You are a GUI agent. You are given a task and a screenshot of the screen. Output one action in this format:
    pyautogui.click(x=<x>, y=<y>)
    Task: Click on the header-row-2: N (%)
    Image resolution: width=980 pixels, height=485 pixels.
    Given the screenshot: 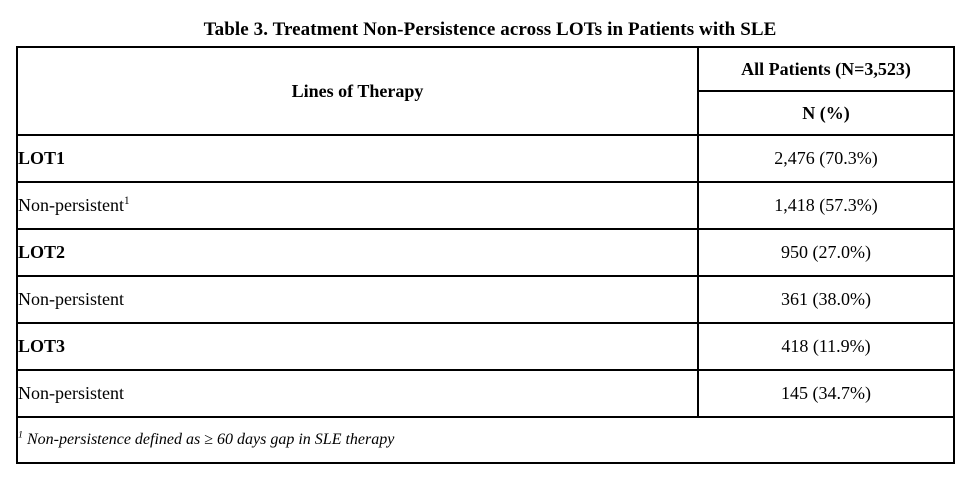 What is the action you would take?
    pyautogui.click(x=486, y=113)
    